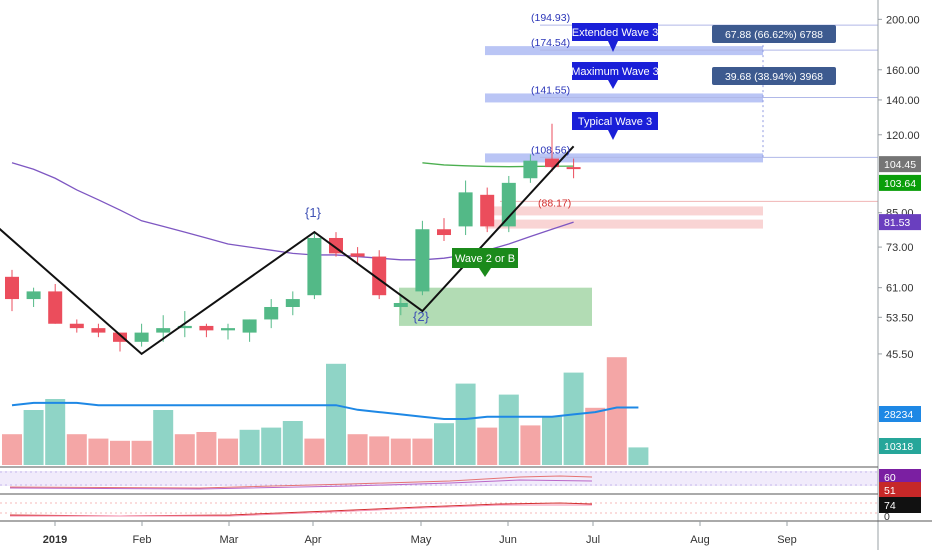  Describe the element at coordinates (900, 248) in the screenshot. I see `price-tick-label: 73.00` at that location.